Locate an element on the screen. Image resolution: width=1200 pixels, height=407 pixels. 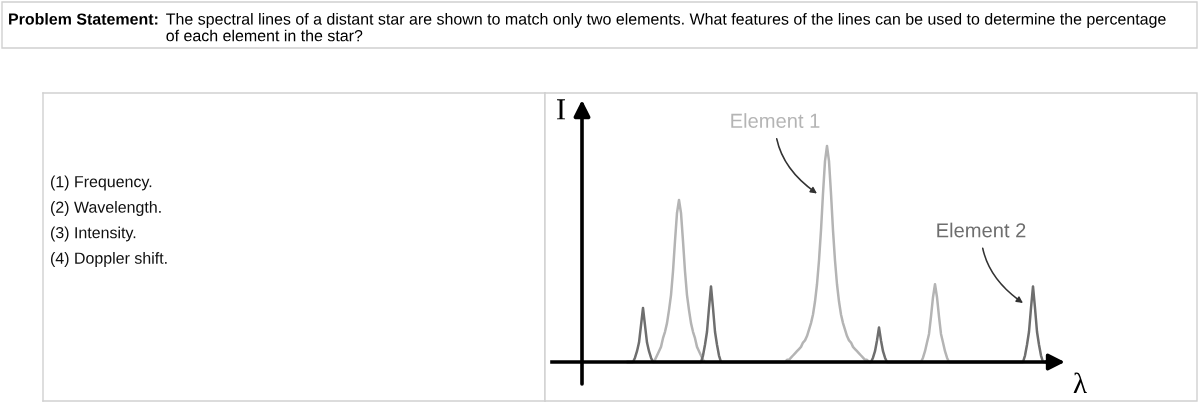
x-axis-title: λ is located at coordinates (1080, 383).